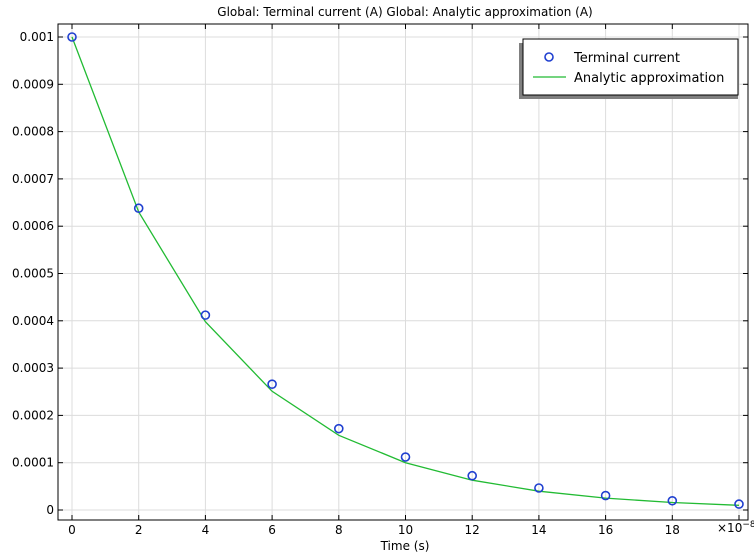 The image size is (754, 556). Describe the element at coordinates (649, 78) in the screenshot. I see `legend-label-analytic-approximation: Analytic approximation` at that location.